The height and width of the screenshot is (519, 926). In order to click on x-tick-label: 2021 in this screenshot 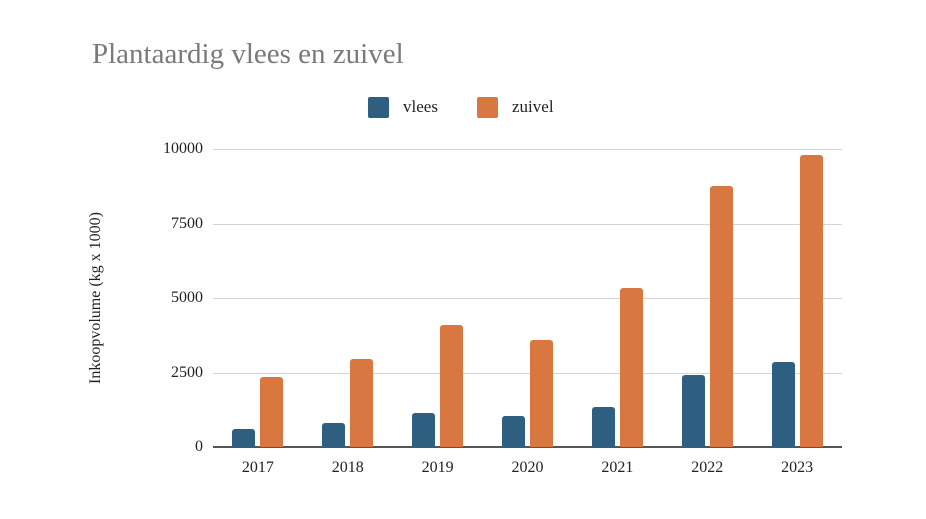, I will do `click(617, 467)`.